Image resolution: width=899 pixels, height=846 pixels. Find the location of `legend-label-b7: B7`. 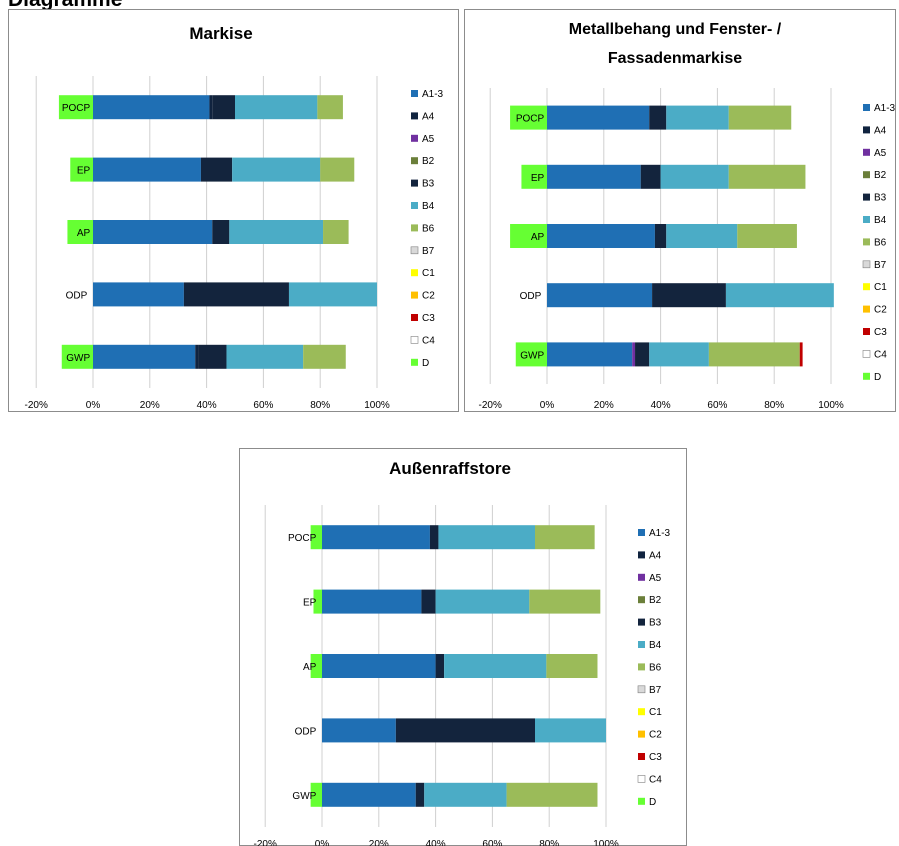

legend-label-b7: B7 is located at coordinates (655, 690).